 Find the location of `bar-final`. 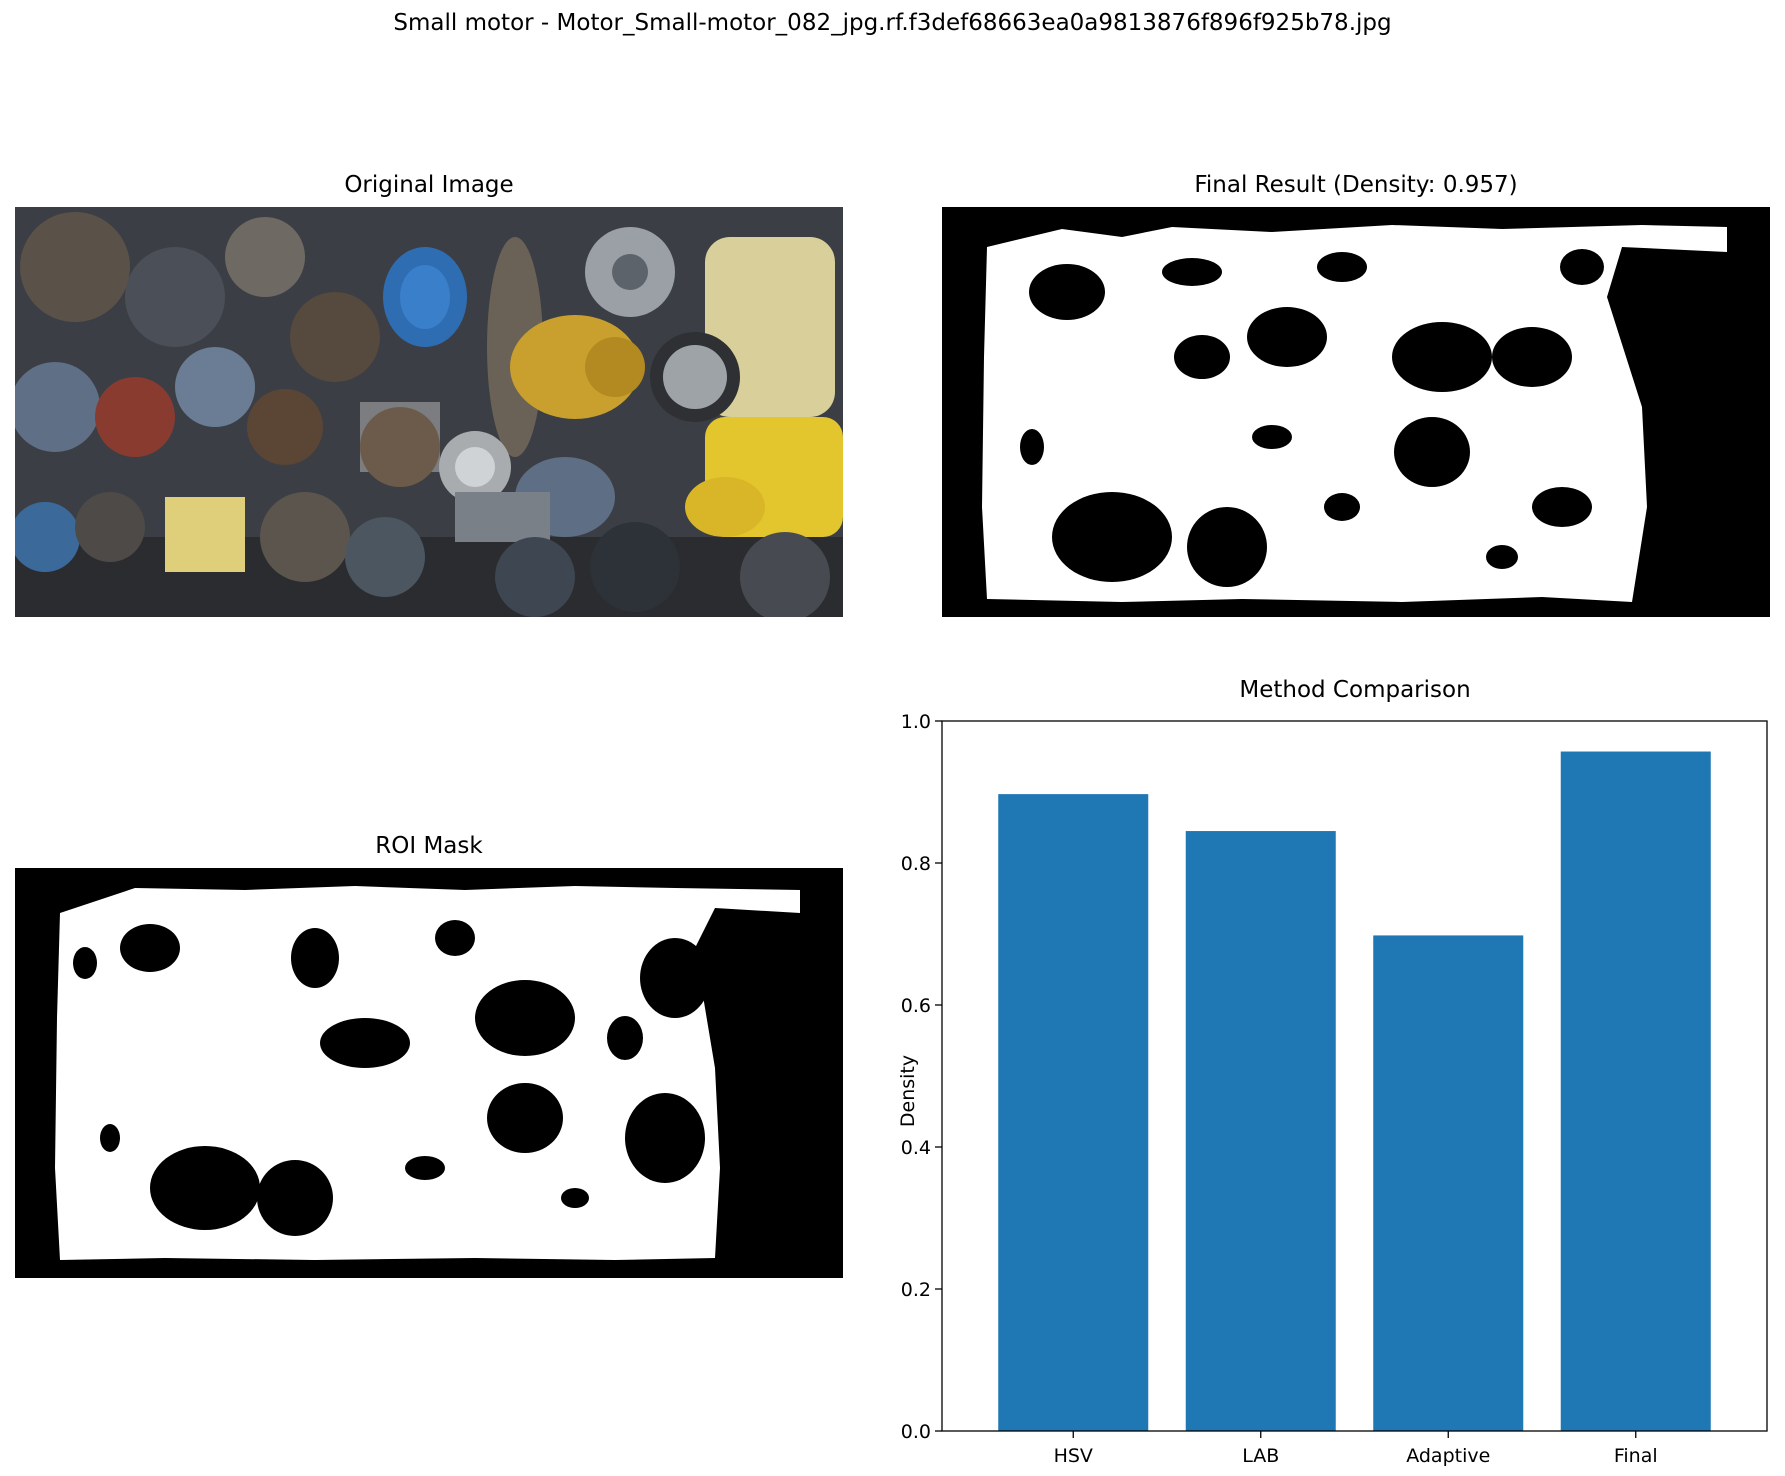

bar-final is located at coordinates (1635, 1091).